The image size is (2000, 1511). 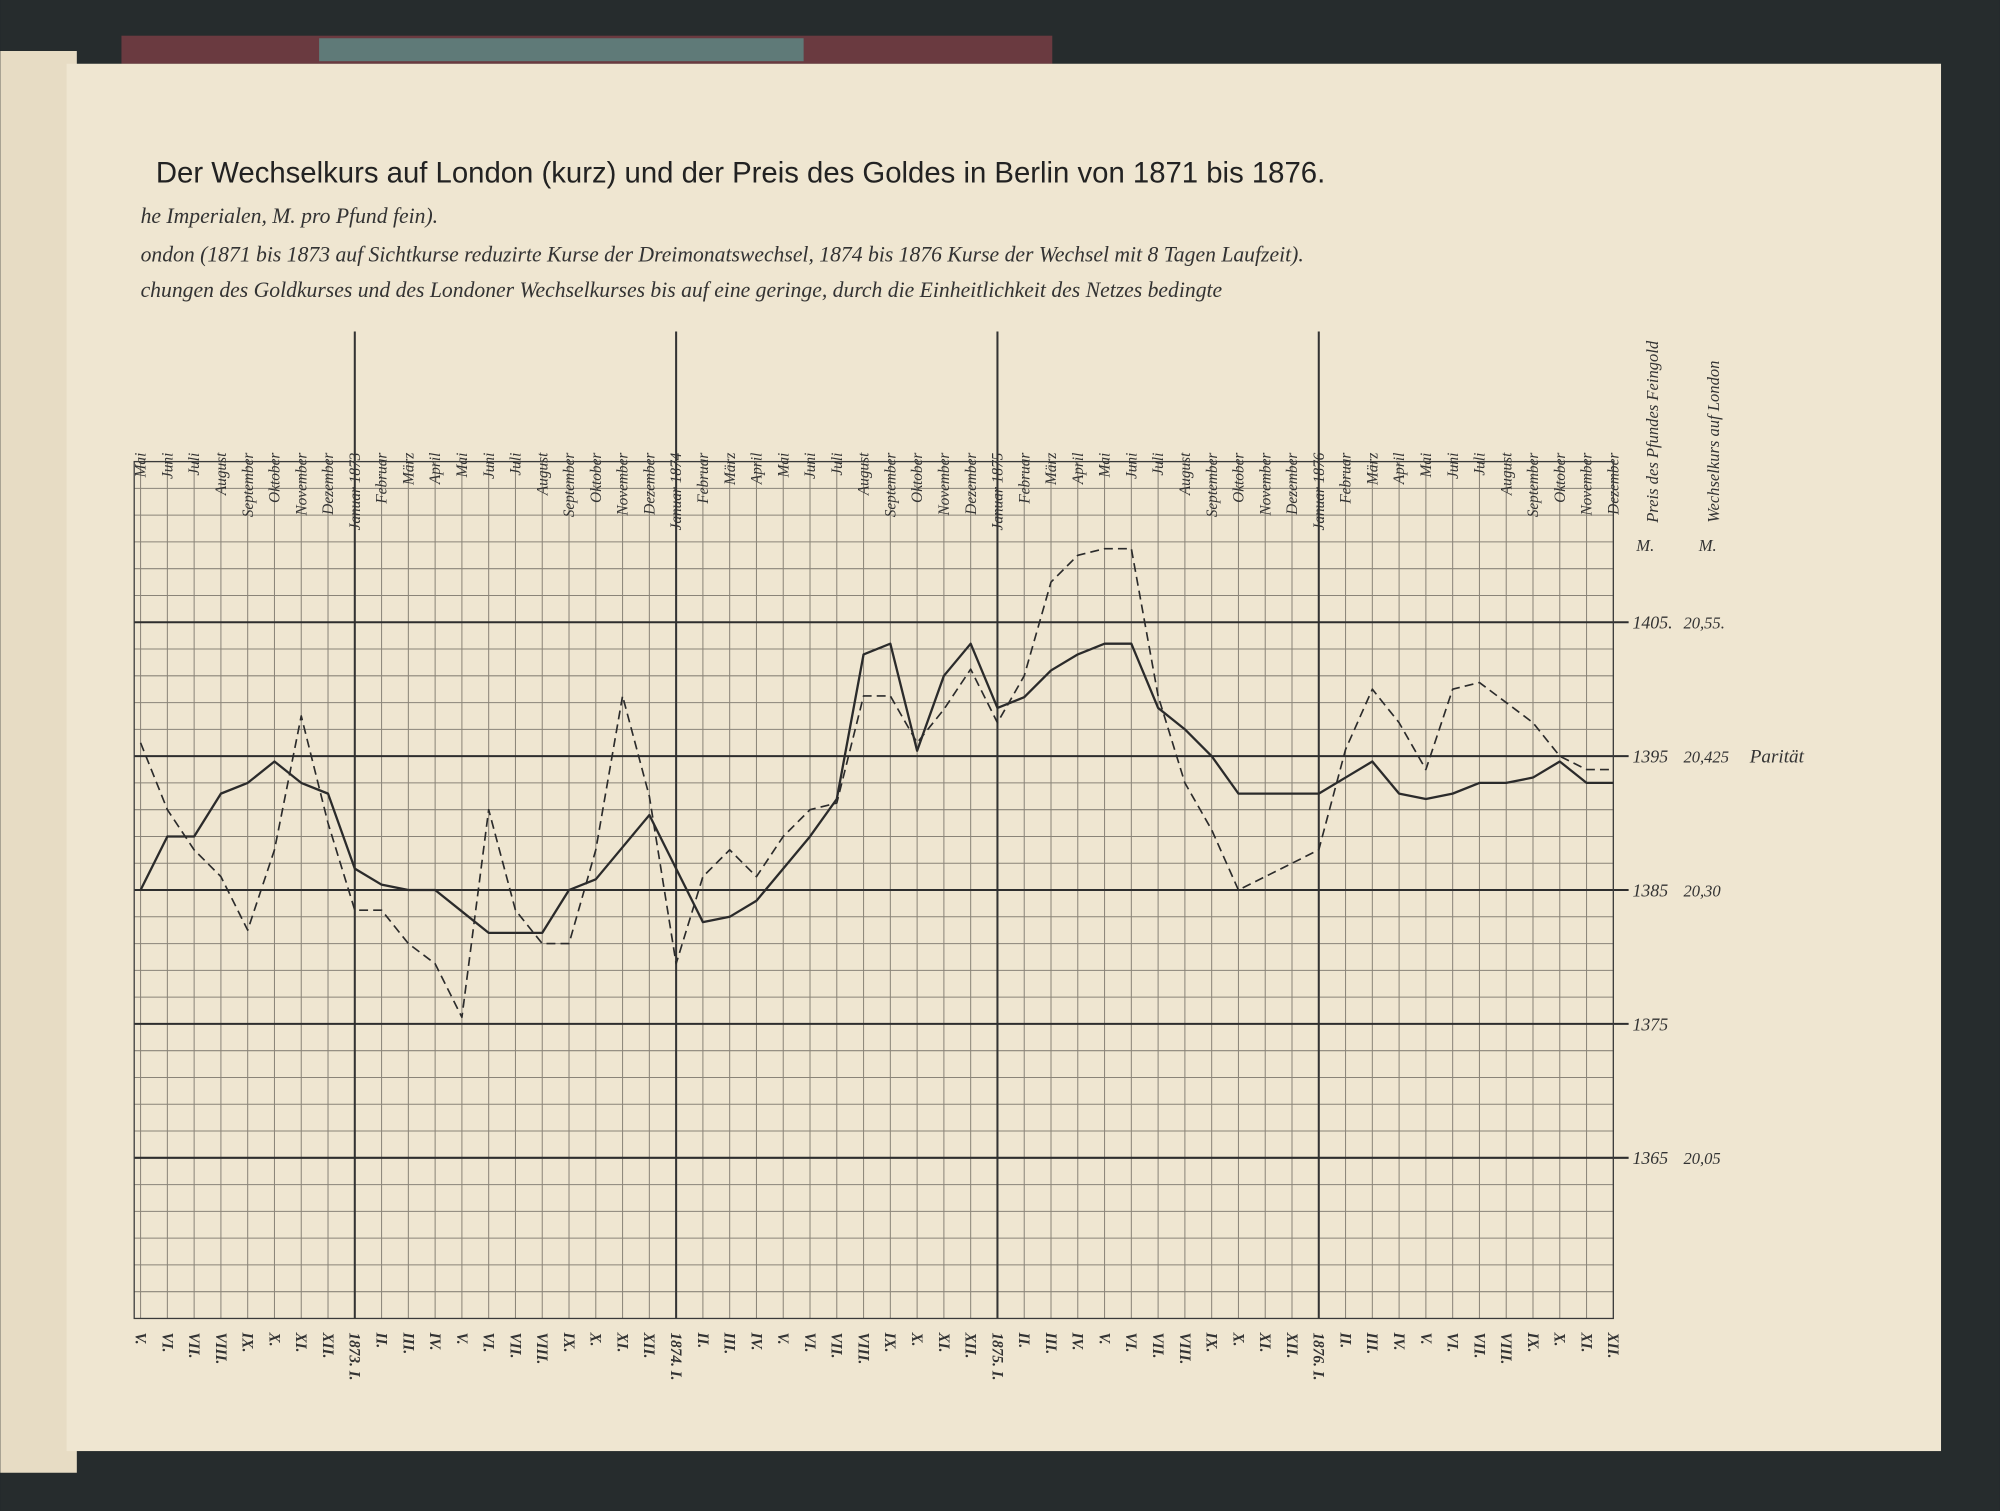 I want to click on left-page, so click(x=38, y=762).